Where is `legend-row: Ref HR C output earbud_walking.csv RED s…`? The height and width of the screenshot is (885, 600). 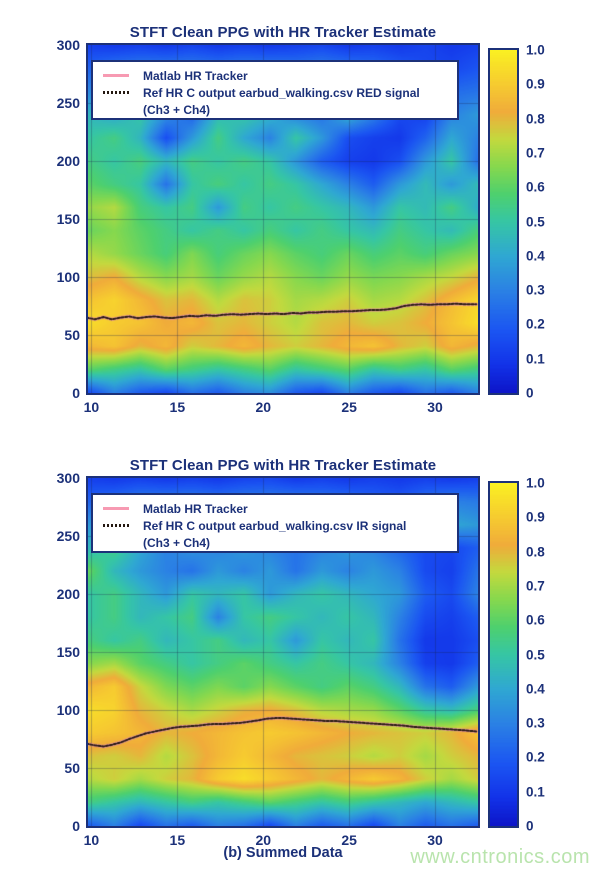 legend-row: Ref HR C output earbud_walking.csv RED s… is located at coordinates (280, 92).